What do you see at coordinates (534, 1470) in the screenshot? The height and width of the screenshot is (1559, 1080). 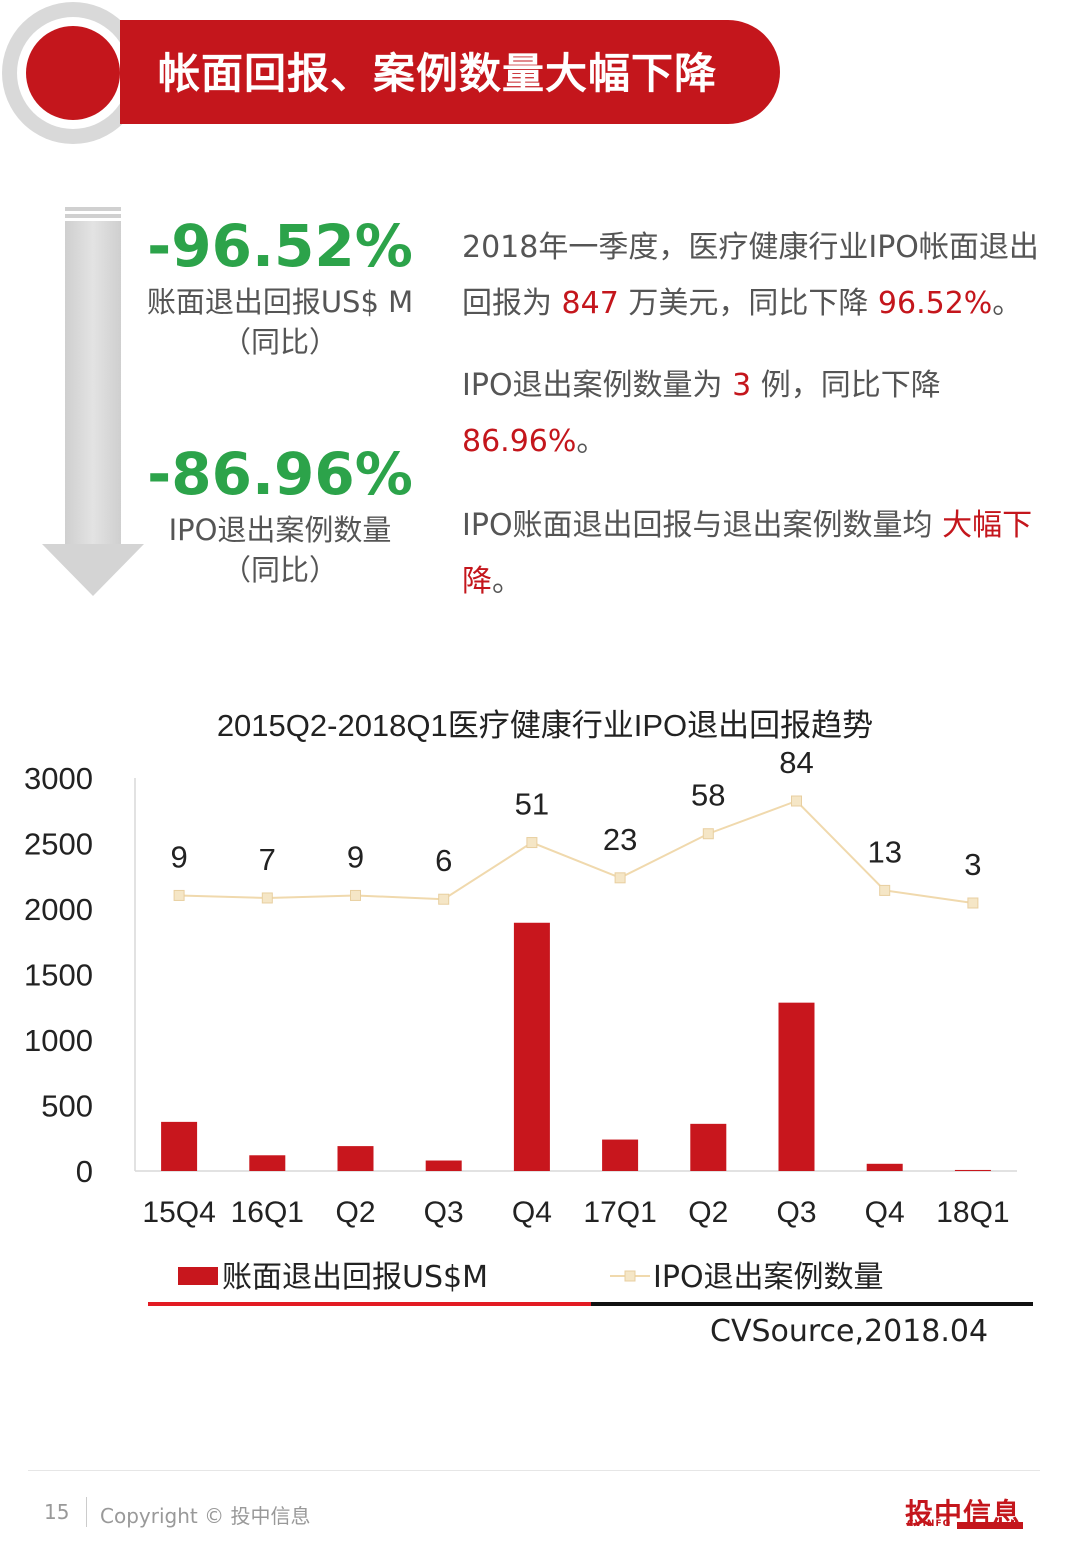 I see `footer-divider` at bounding box center [534, 1470].